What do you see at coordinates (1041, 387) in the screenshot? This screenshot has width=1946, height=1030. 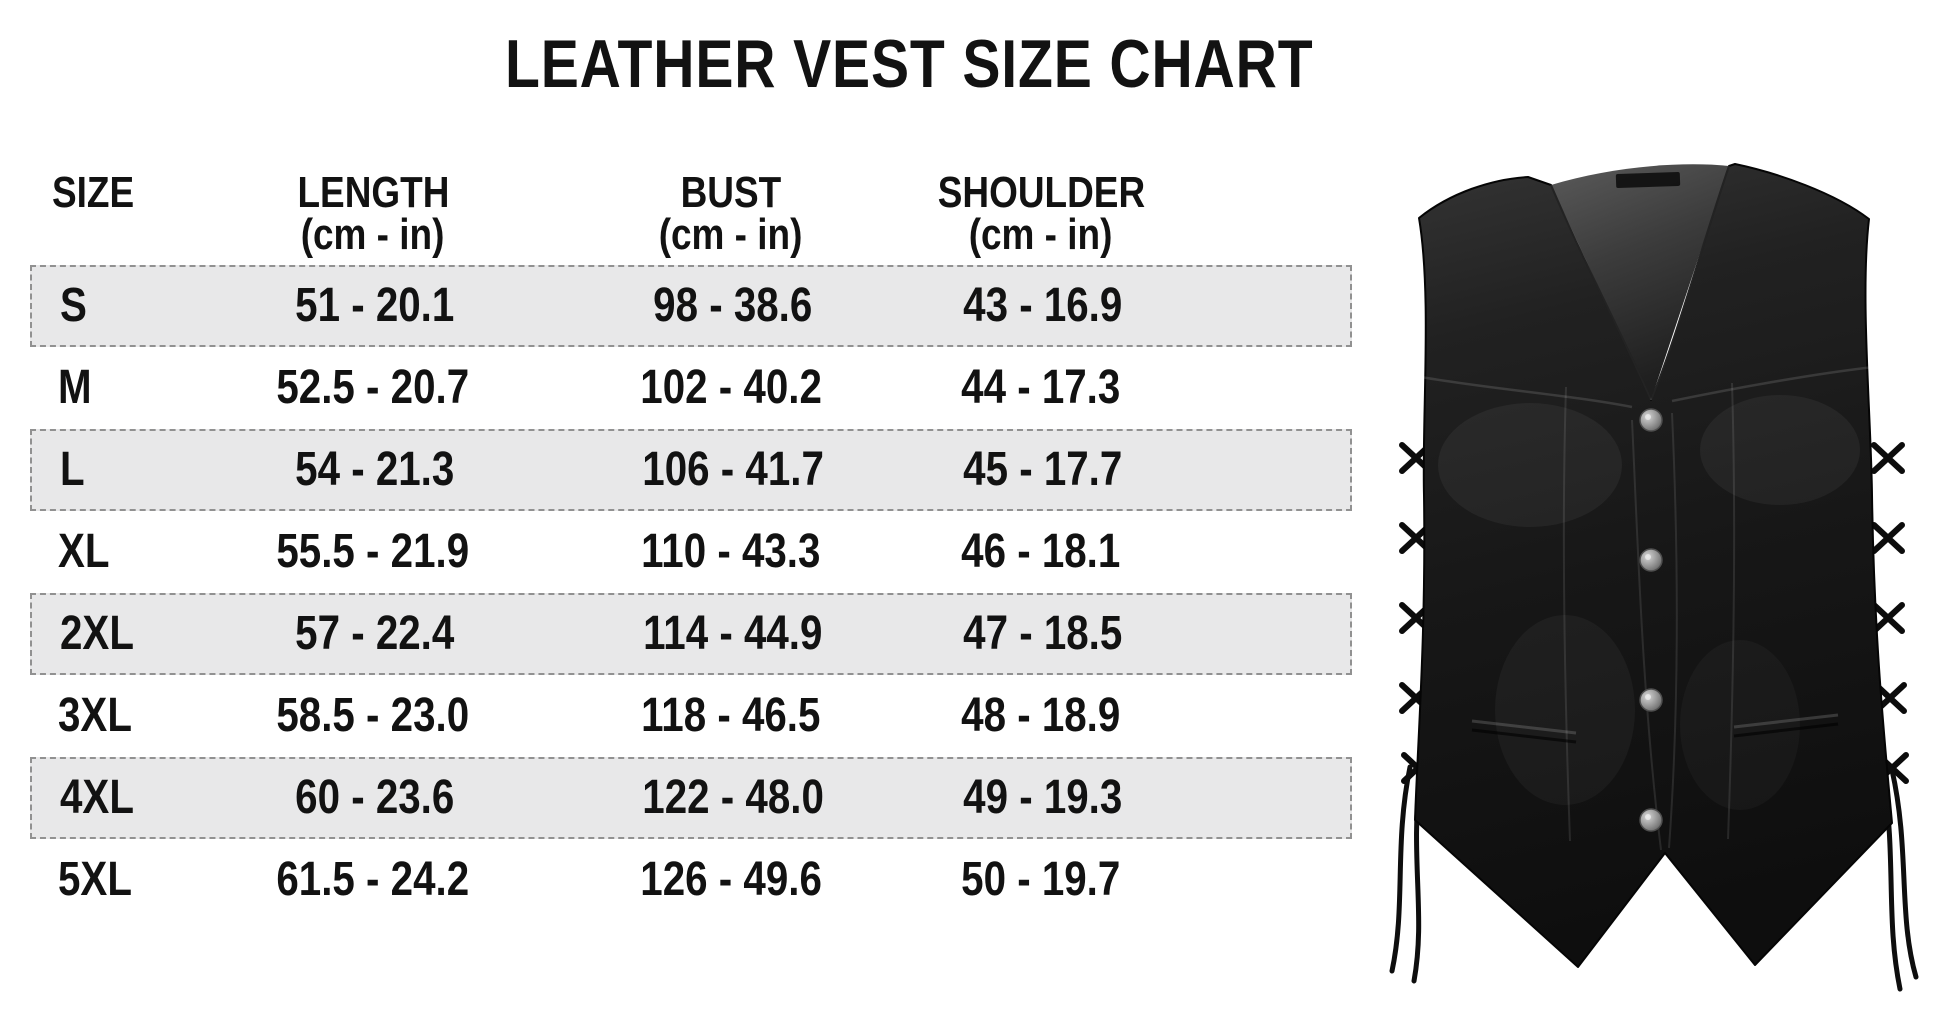 I see `shoulder-cell: 44 - 17.3` at bounding box center [1041, 387].